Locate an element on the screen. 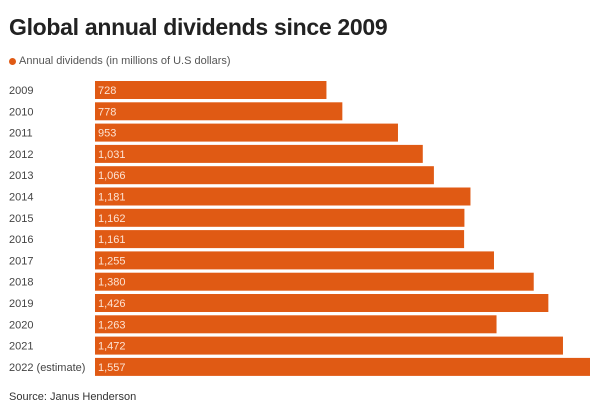 The width and height of the screenshot is (600, 416). category-label: 2018 is located at coordinates (21, 283).